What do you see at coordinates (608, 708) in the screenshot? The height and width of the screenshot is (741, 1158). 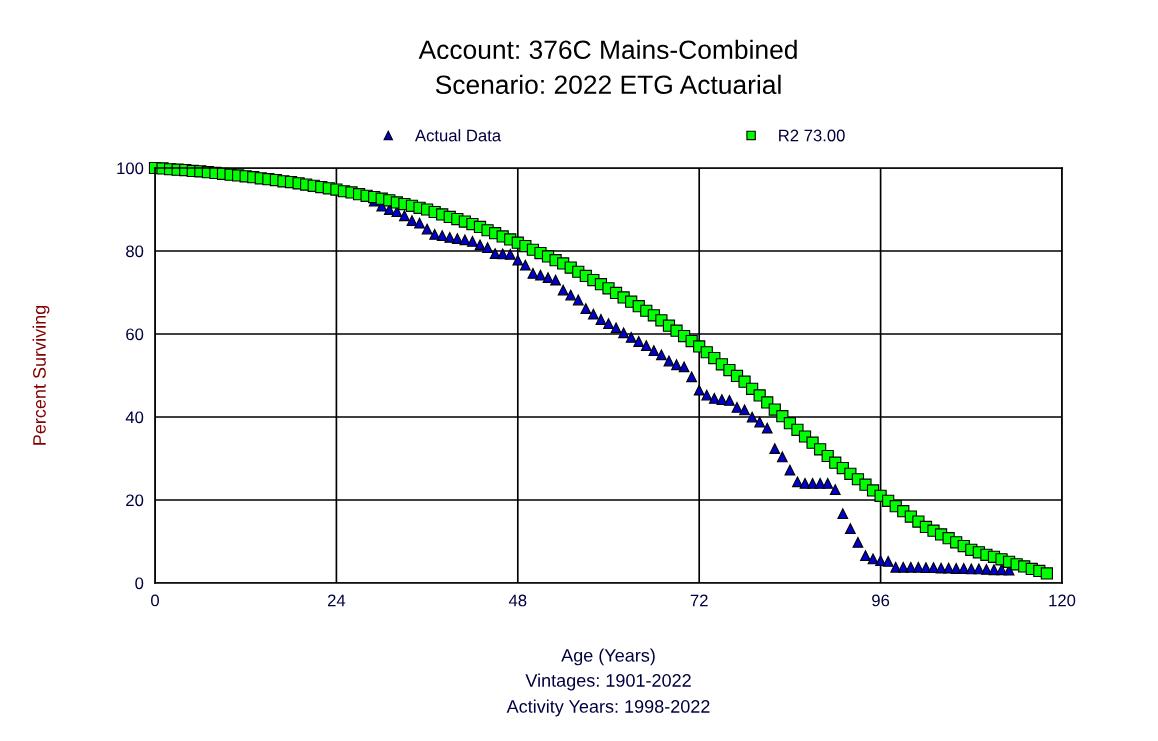 I see `text: Activity Years: 1998-2022` at bounding box center [608, 708].